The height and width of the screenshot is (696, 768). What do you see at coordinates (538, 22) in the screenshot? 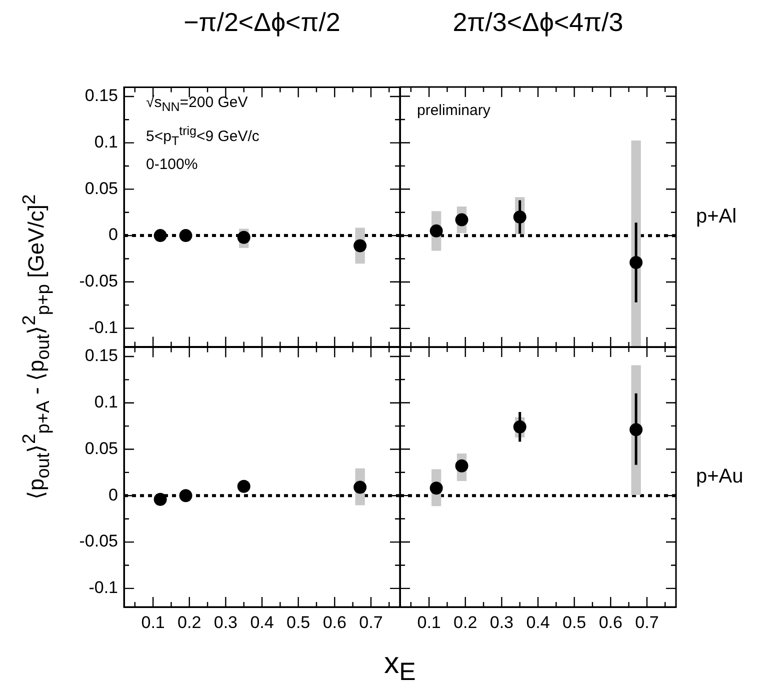
I see `chart-title: 2π/3<Δϕ<4π/3` at bounding box center [538, 22].